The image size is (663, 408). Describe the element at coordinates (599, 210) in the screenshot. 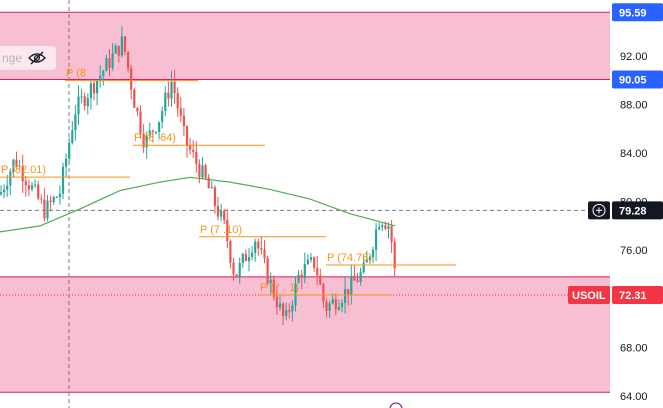

I see `plus-circle-icon` at that location.